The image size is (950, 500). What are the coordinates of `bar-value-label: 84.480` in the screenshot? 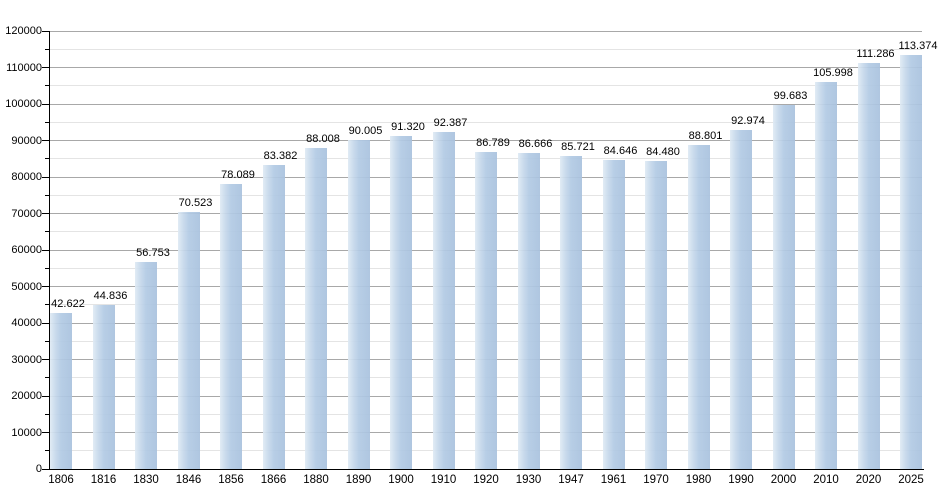 It's located at (663, 151).